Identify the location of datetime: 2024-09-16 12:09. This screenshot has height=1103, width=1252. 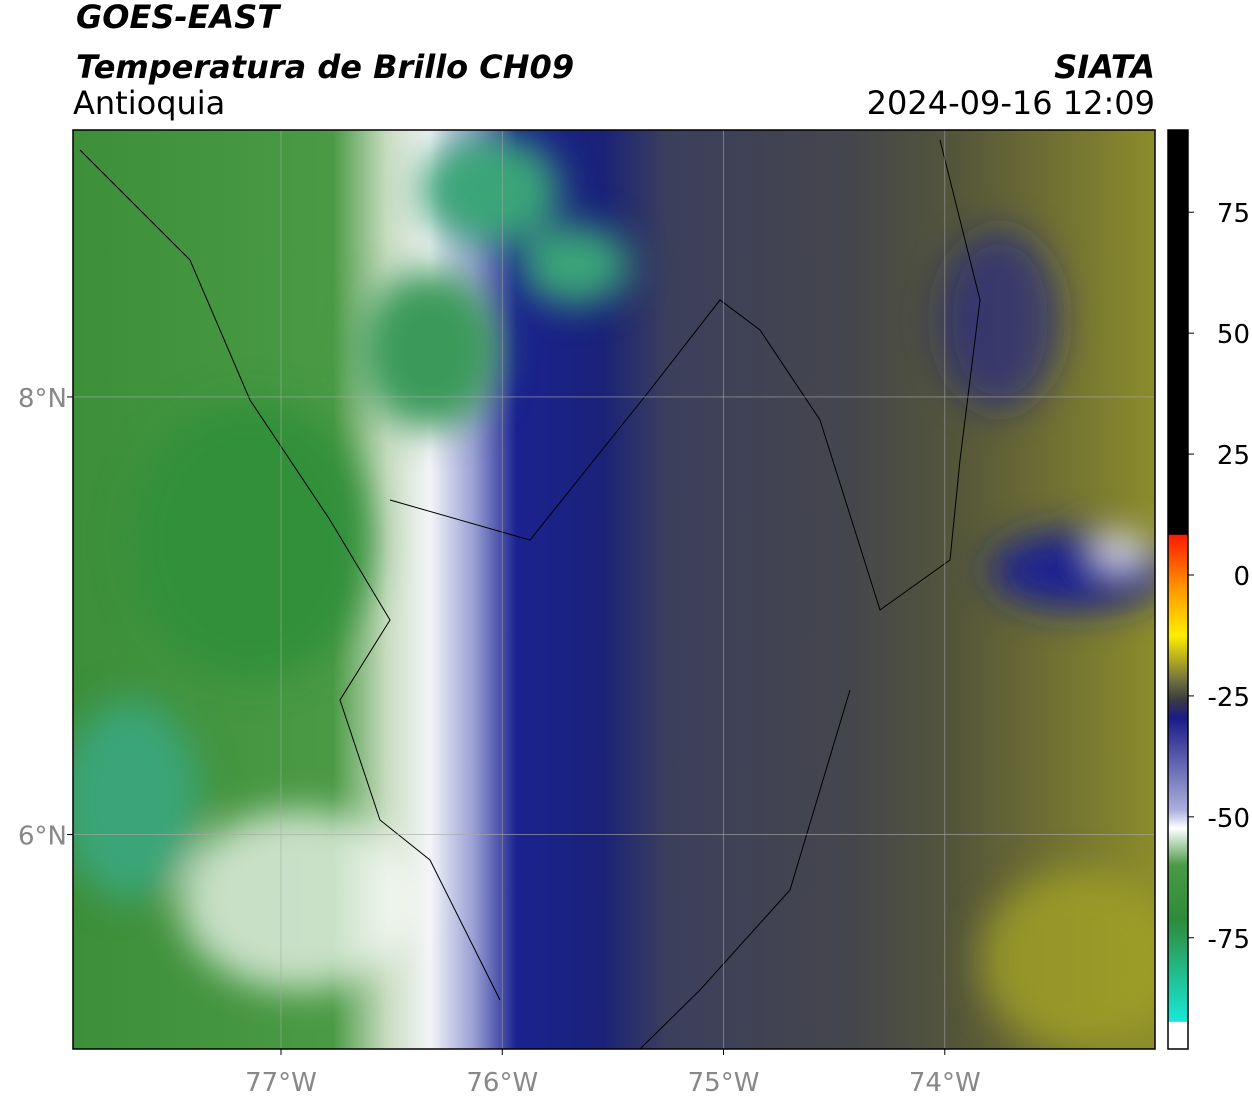
(1011, 103).